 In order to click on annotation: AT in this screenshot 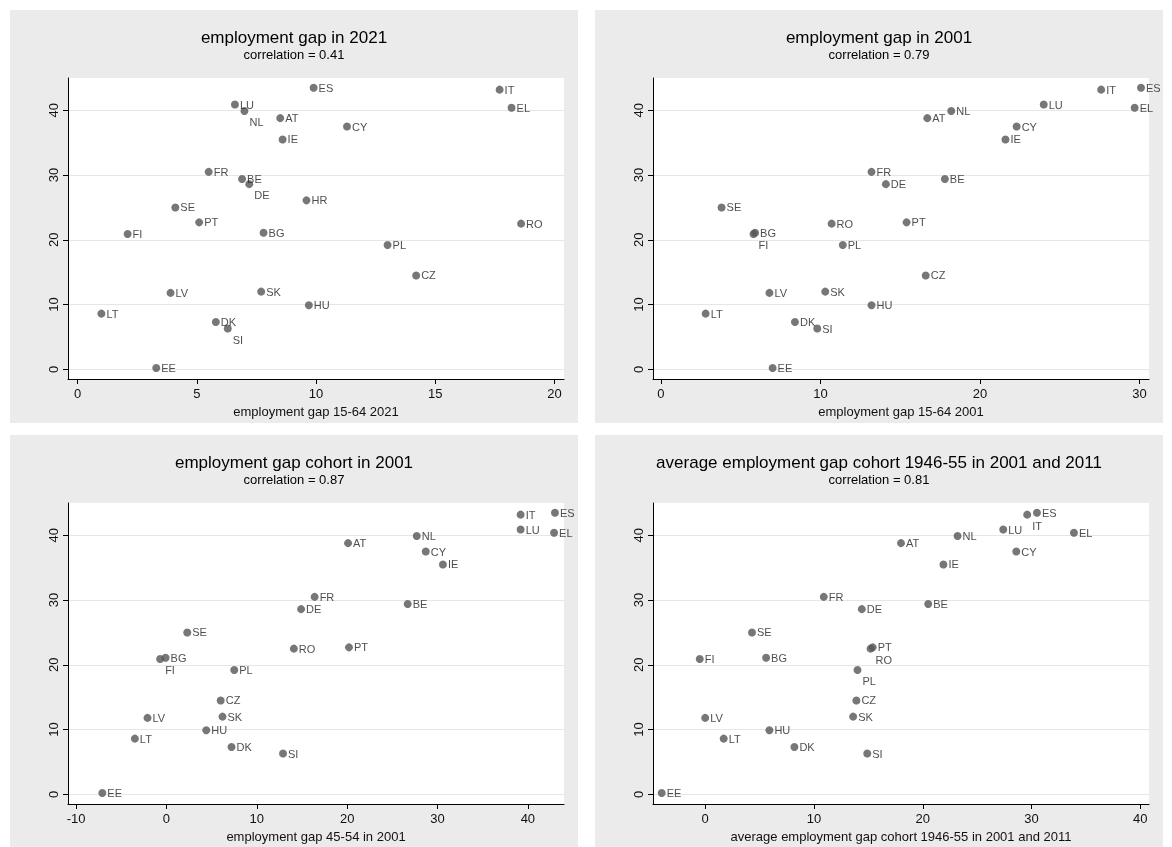, I will do `click(939, 118)`.